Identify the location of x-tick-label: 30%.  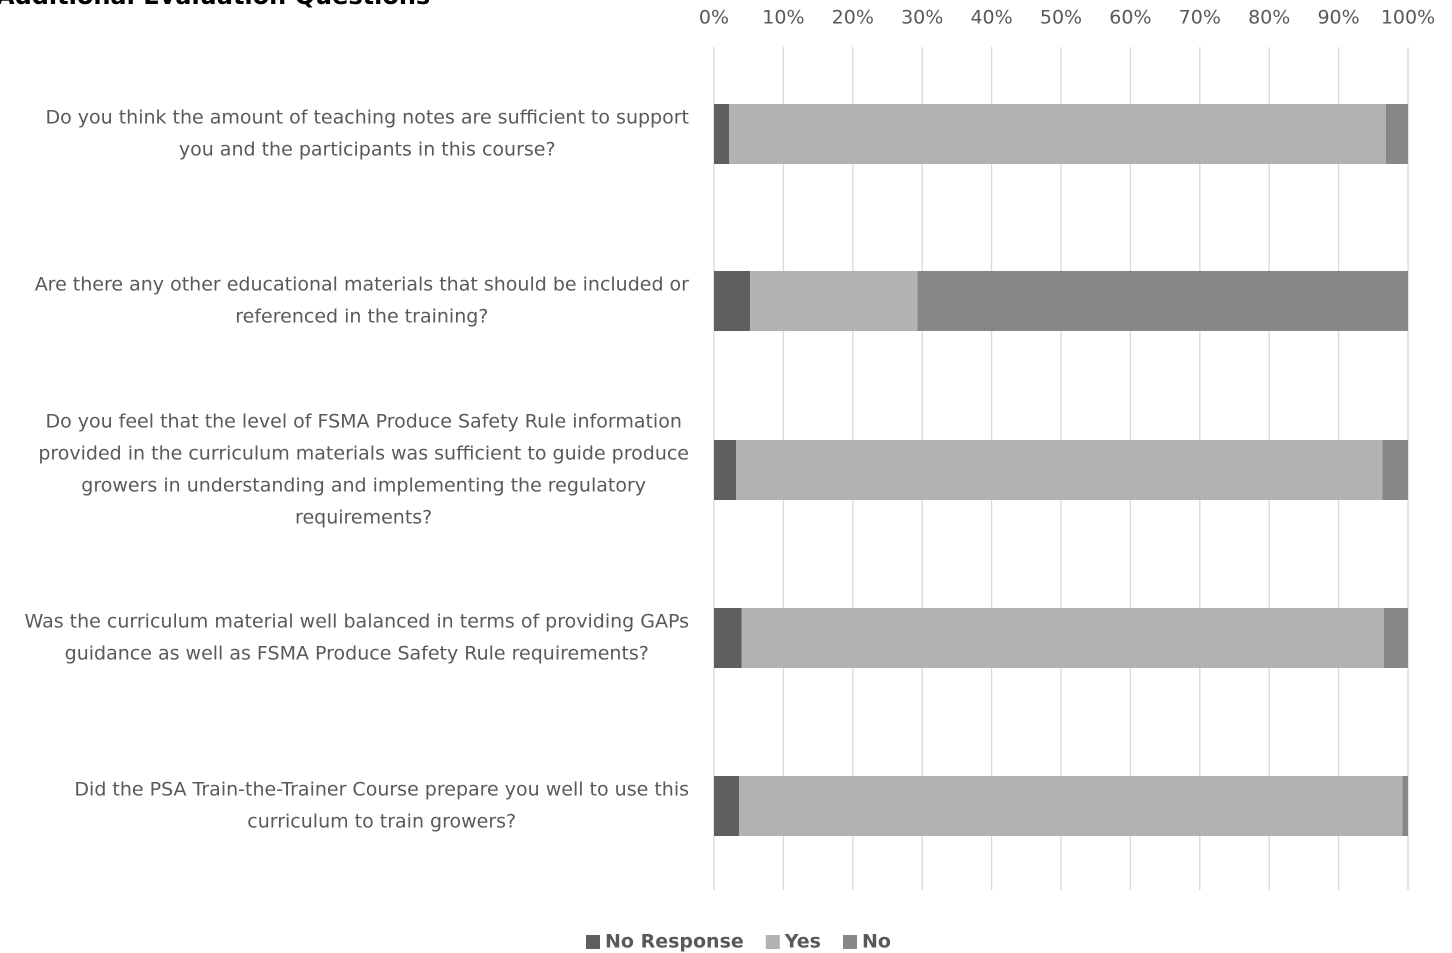
(922, 18).